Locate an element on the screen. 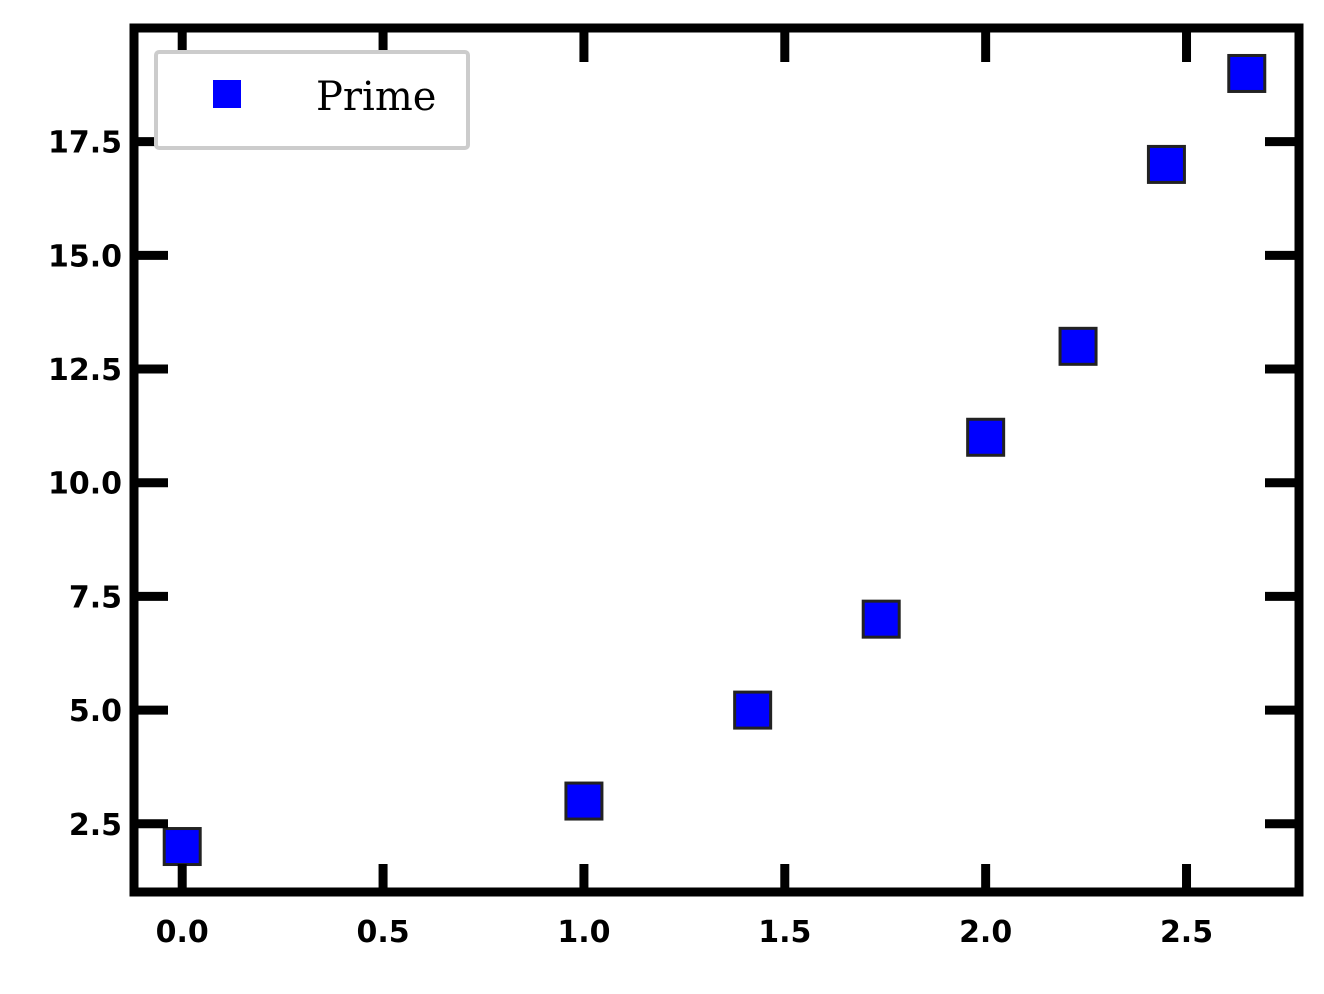  x-tick-label: 0.0 is located at coordinates (182, 932).